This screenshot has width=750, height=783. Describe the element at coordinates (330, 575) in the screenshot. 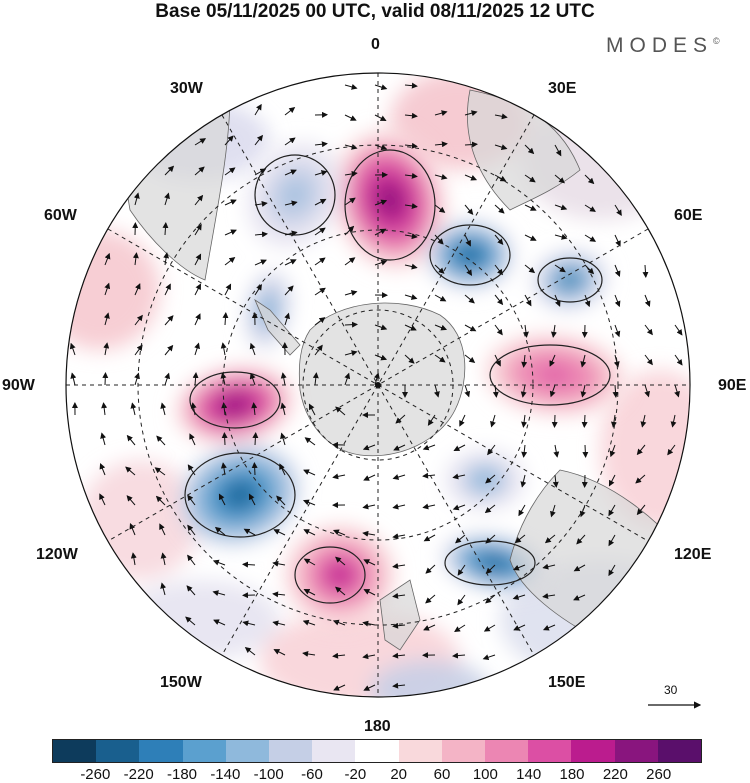

I see `contour-line` at that location.